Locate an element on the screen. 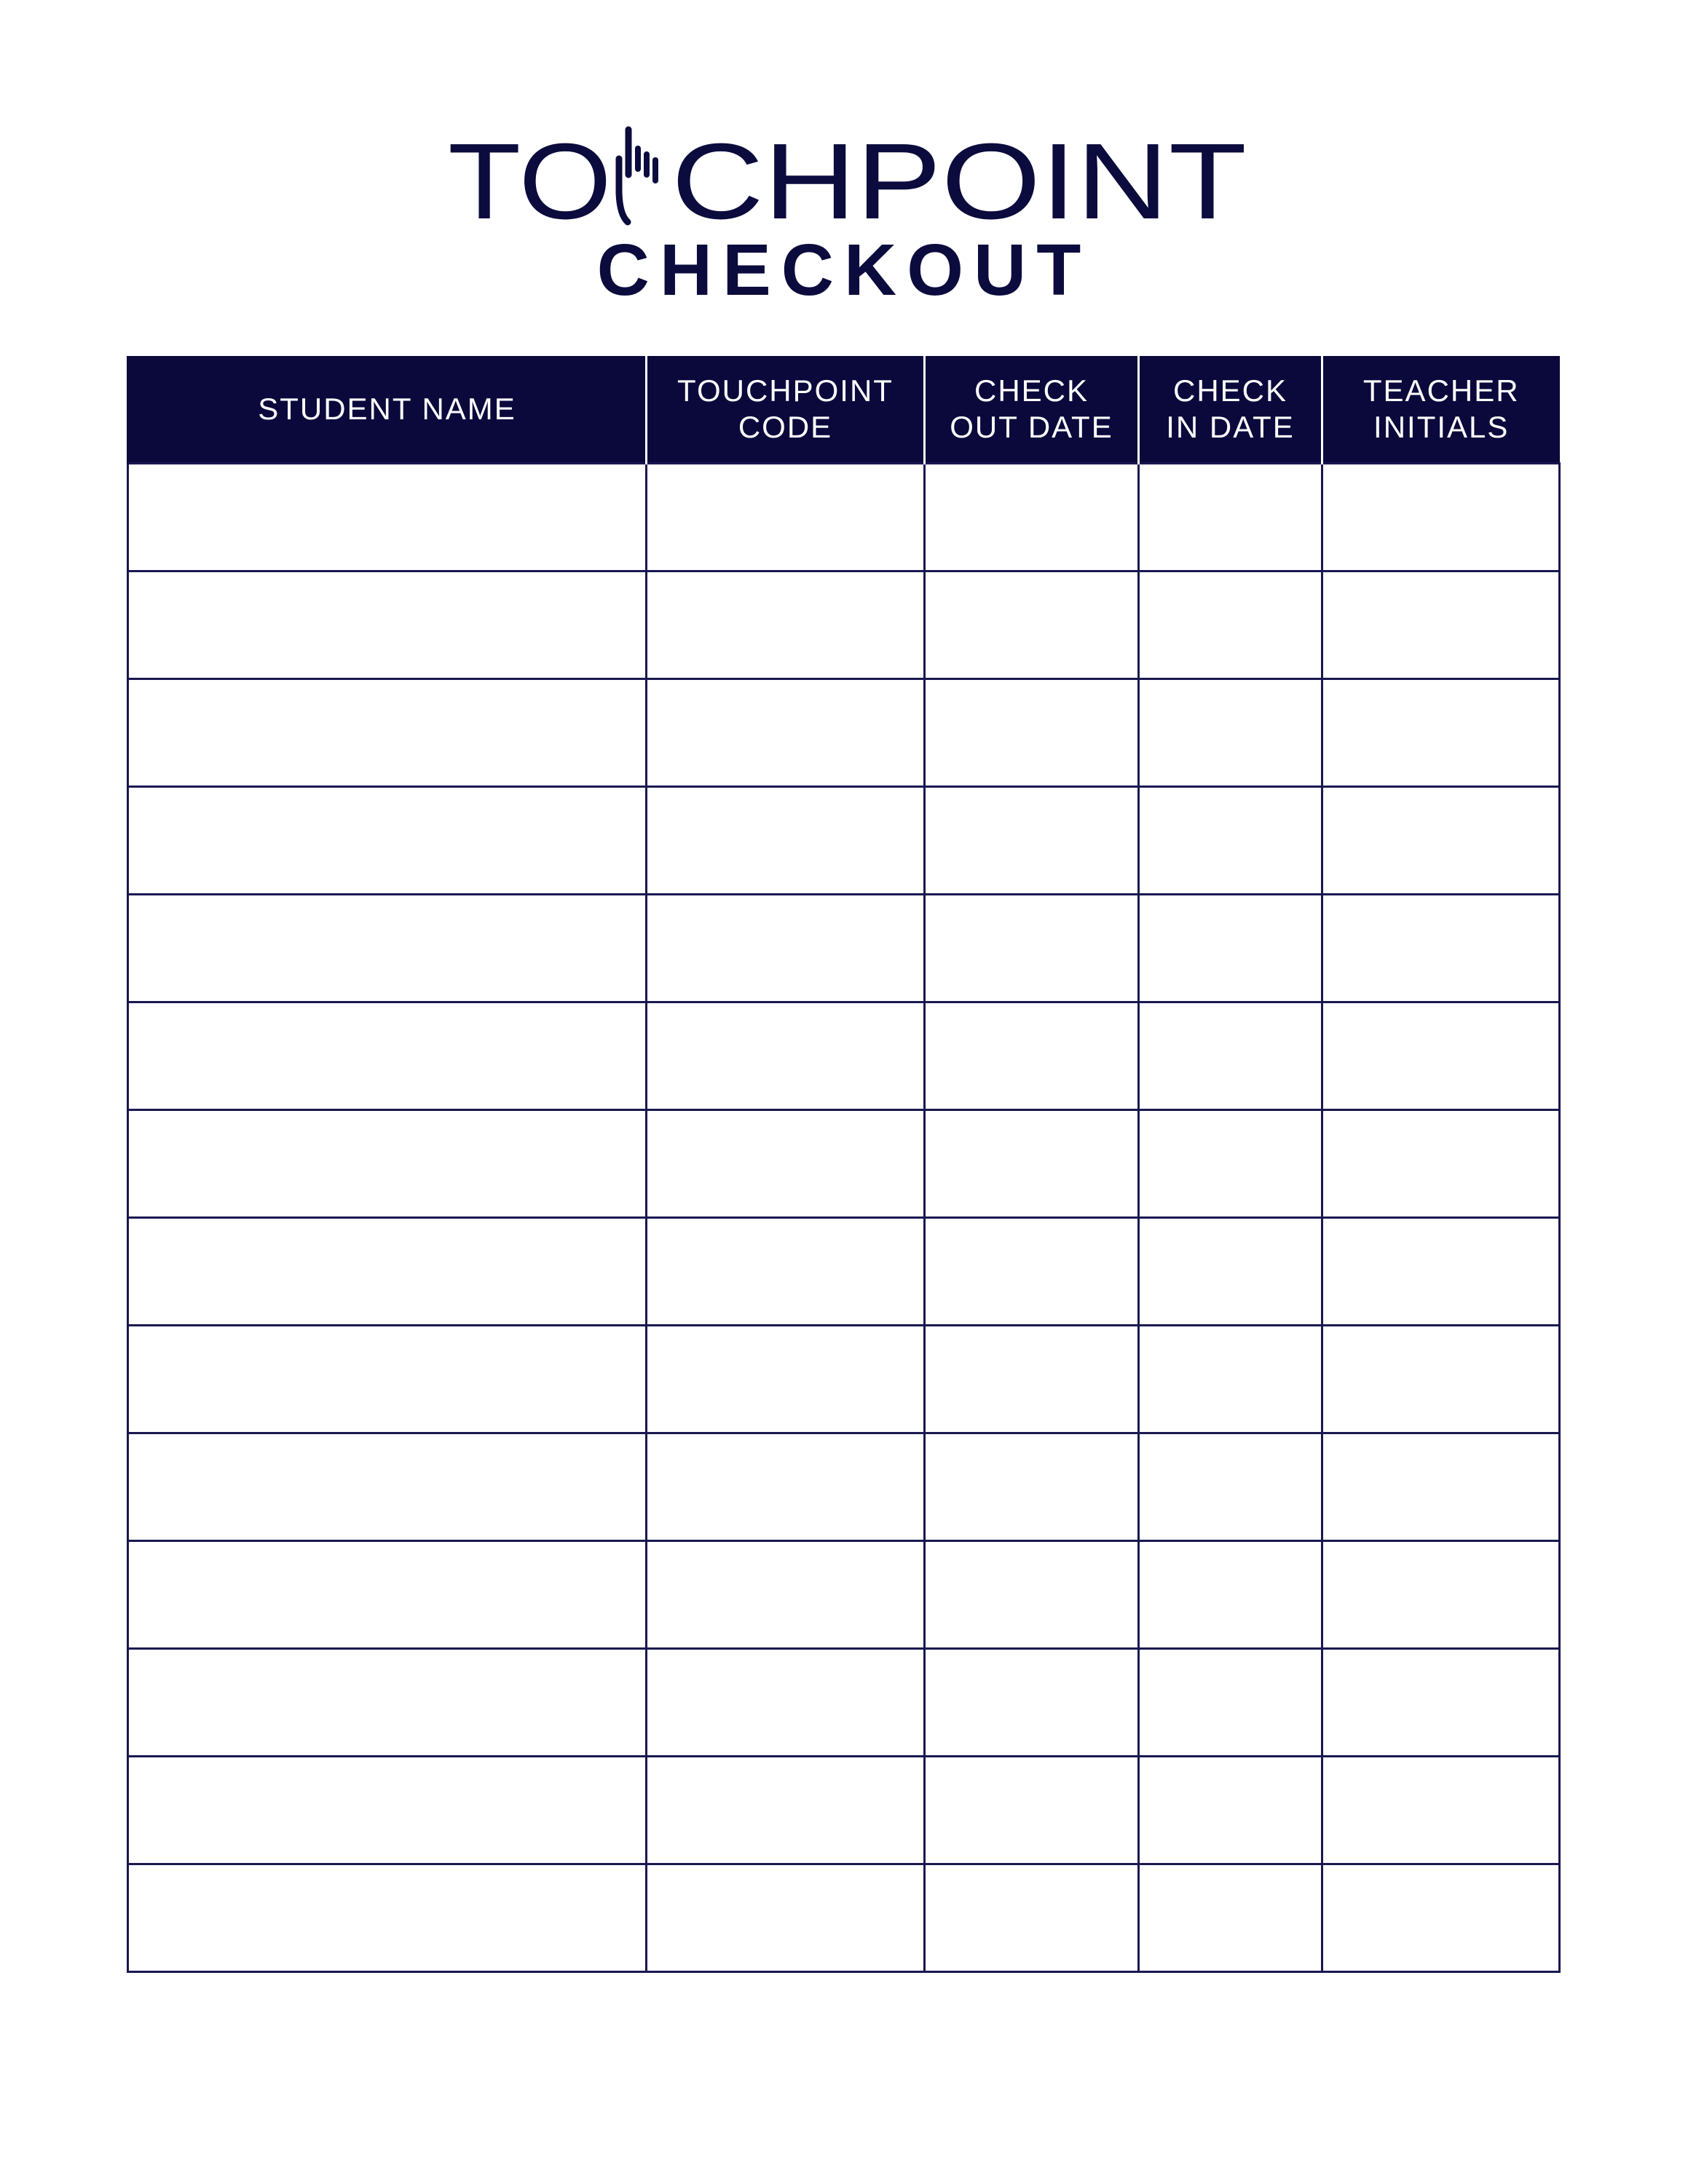 The image size is (1688, 2184). column-header-check-out-date: CHECK OUT DATE is located at coordinates (1031, 410).